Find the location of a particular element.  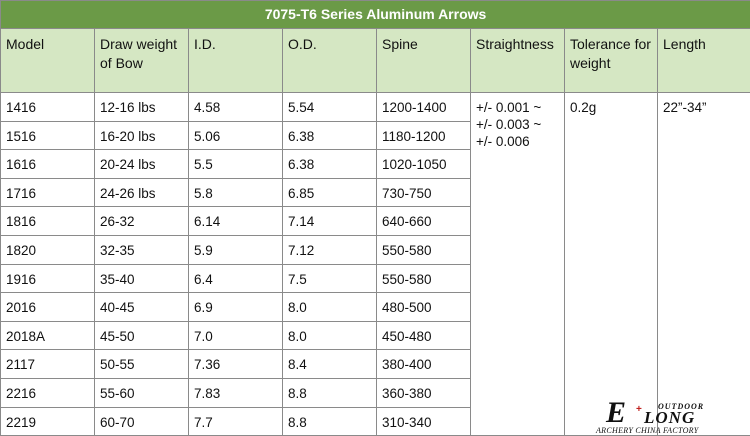

table-row: 2016 40-45 6.9 8.0 480-500 is located at coordinates (375, 307).